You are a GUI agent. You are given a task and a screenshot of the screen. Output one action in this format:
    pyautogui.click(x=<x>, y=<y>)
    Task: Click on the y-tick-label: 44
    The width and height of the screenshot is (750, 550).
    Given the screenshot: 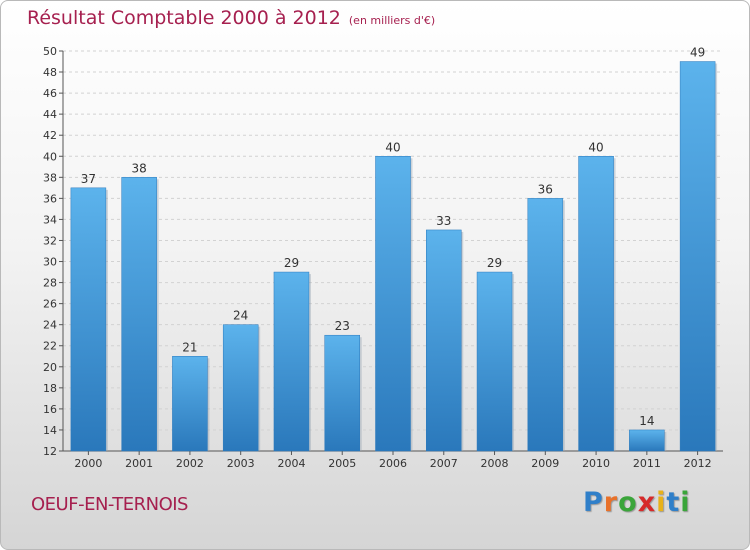 What is the action you would take?
    pyautogui.click(x=50, y=114)
    